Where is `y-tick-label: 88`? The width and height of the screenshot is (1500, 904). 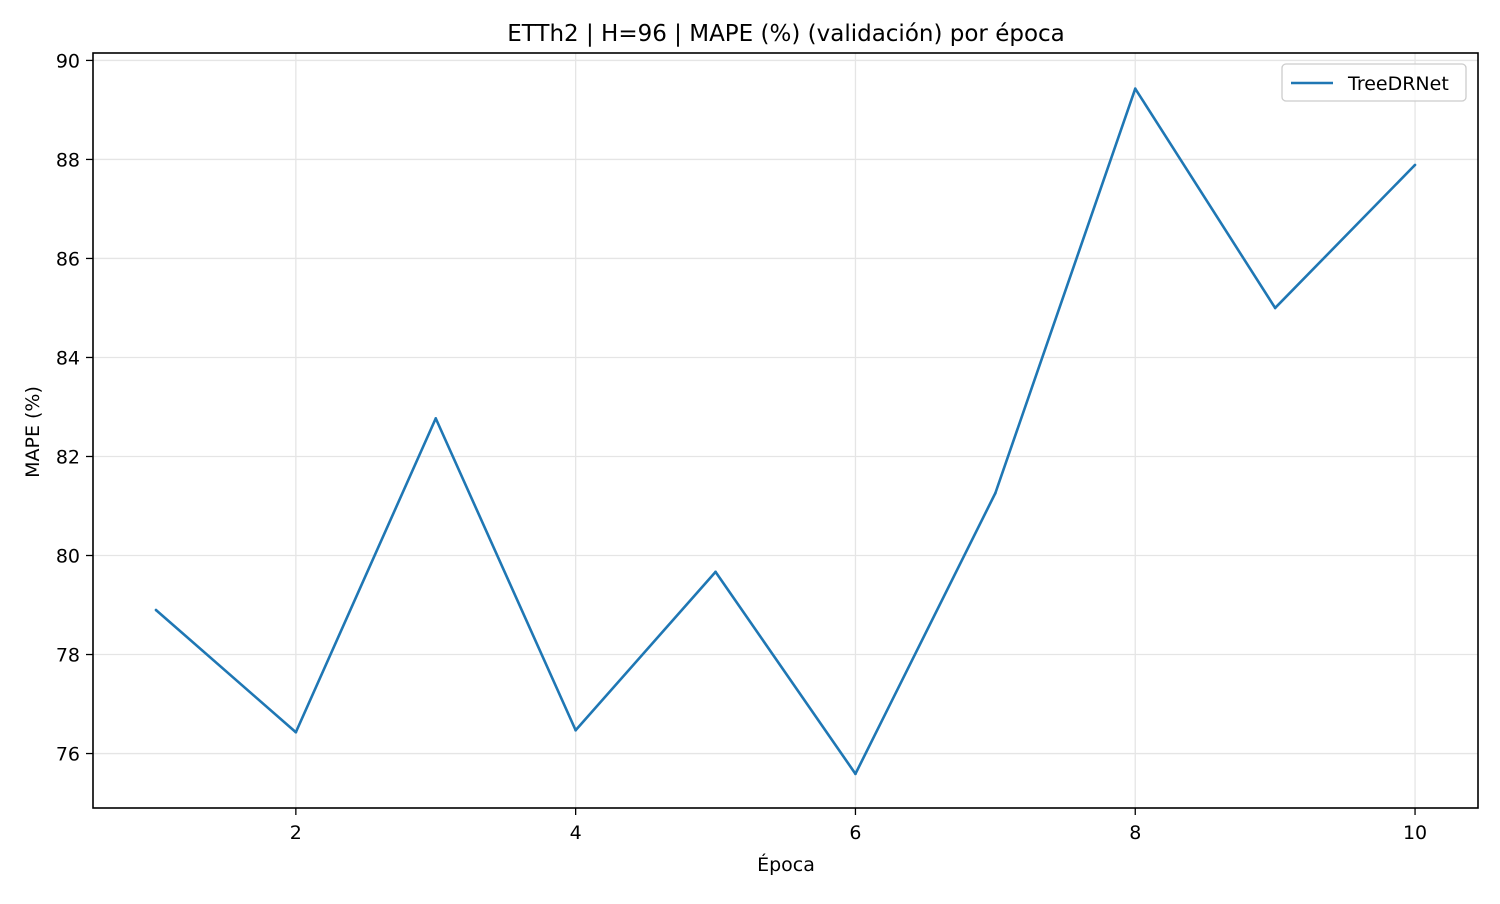 y-tick-label: 88 is located at coordinates (68, 160).